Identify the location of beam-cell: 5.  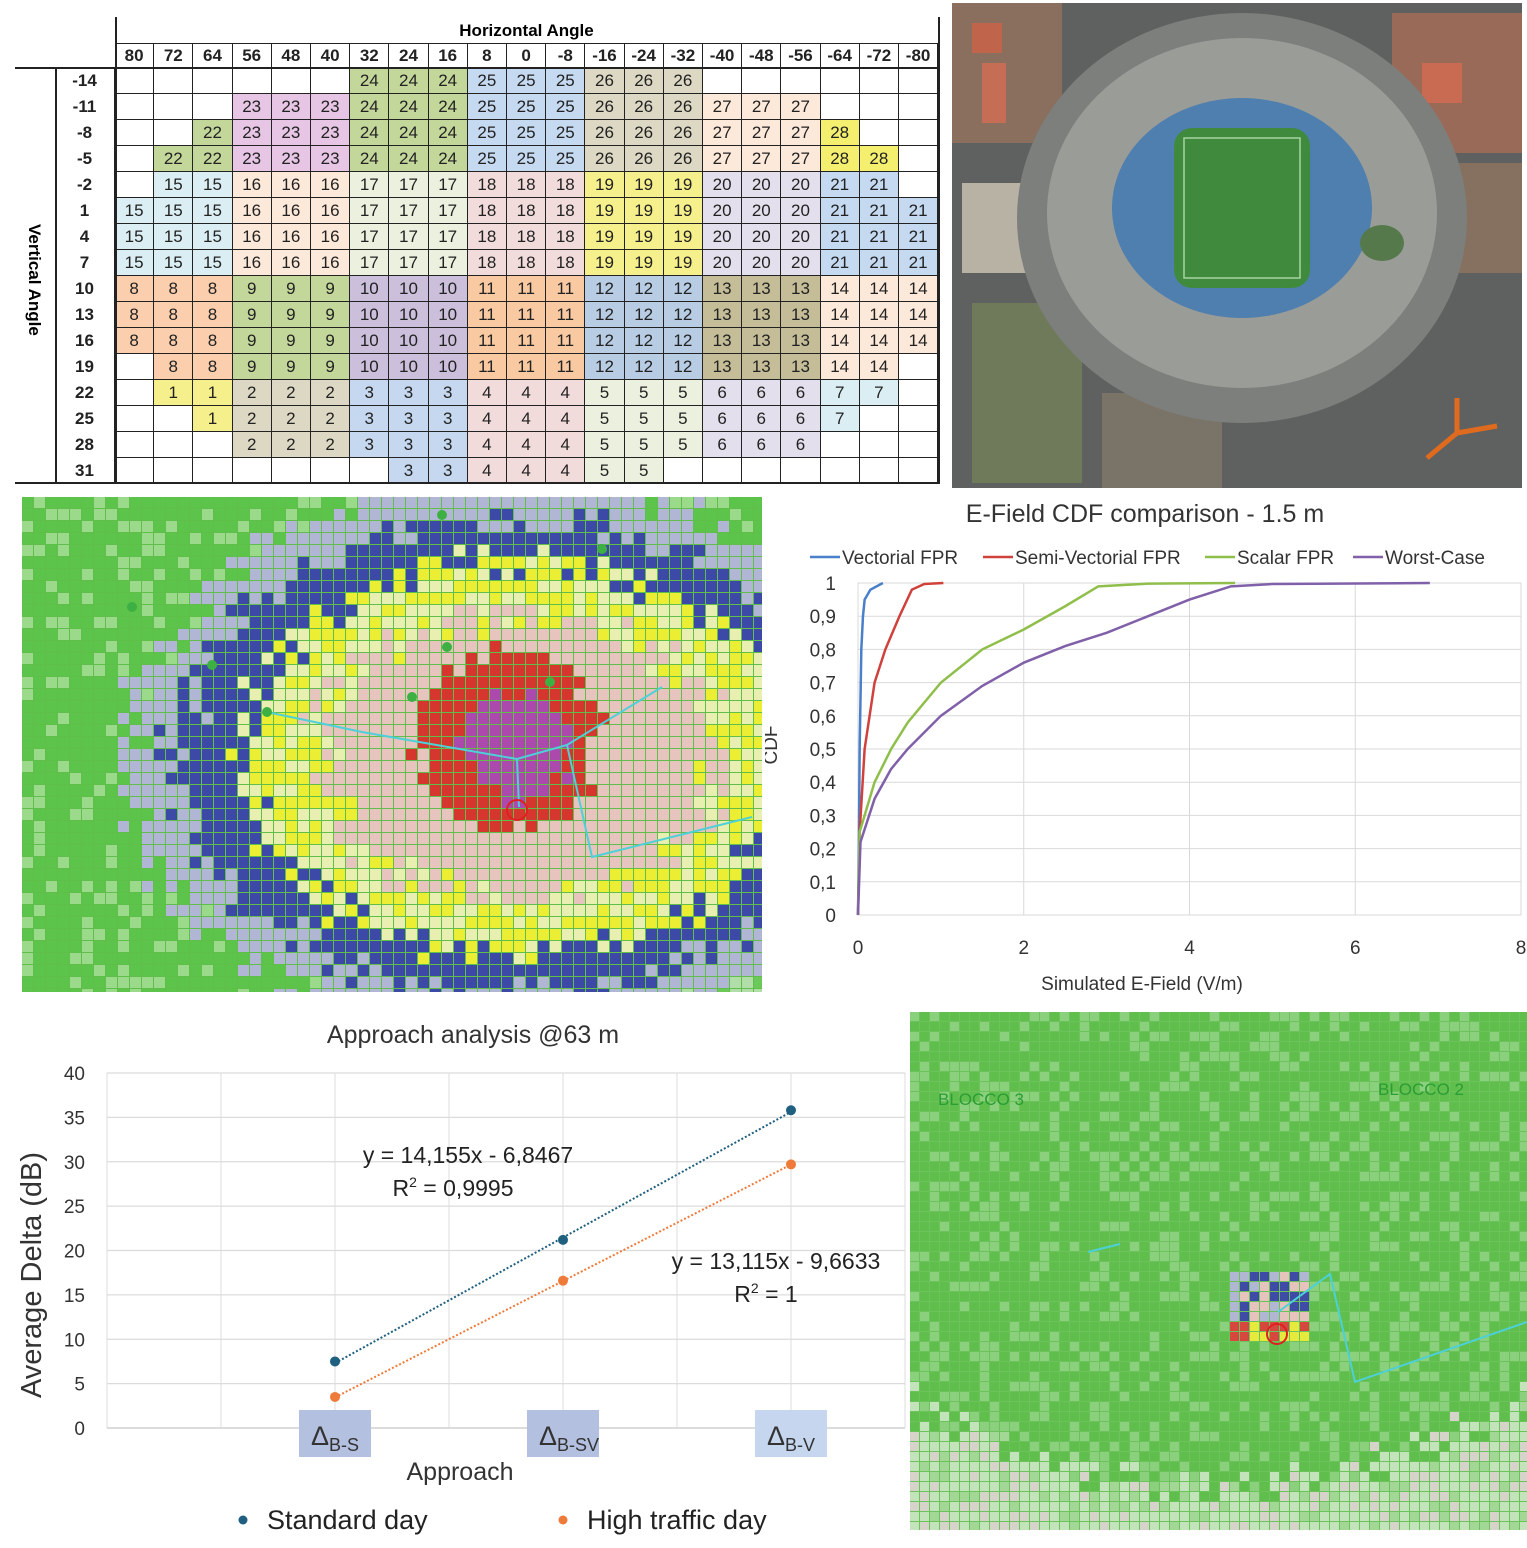
(605, 445).